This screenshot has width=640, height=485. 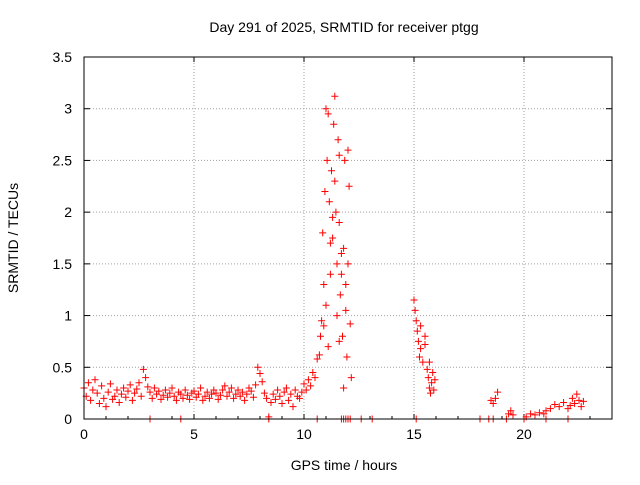 What do you see at coordinates (68, 212) in the screenshot?
I see `y-tick-label: 2` at bounding box center [68, 212].